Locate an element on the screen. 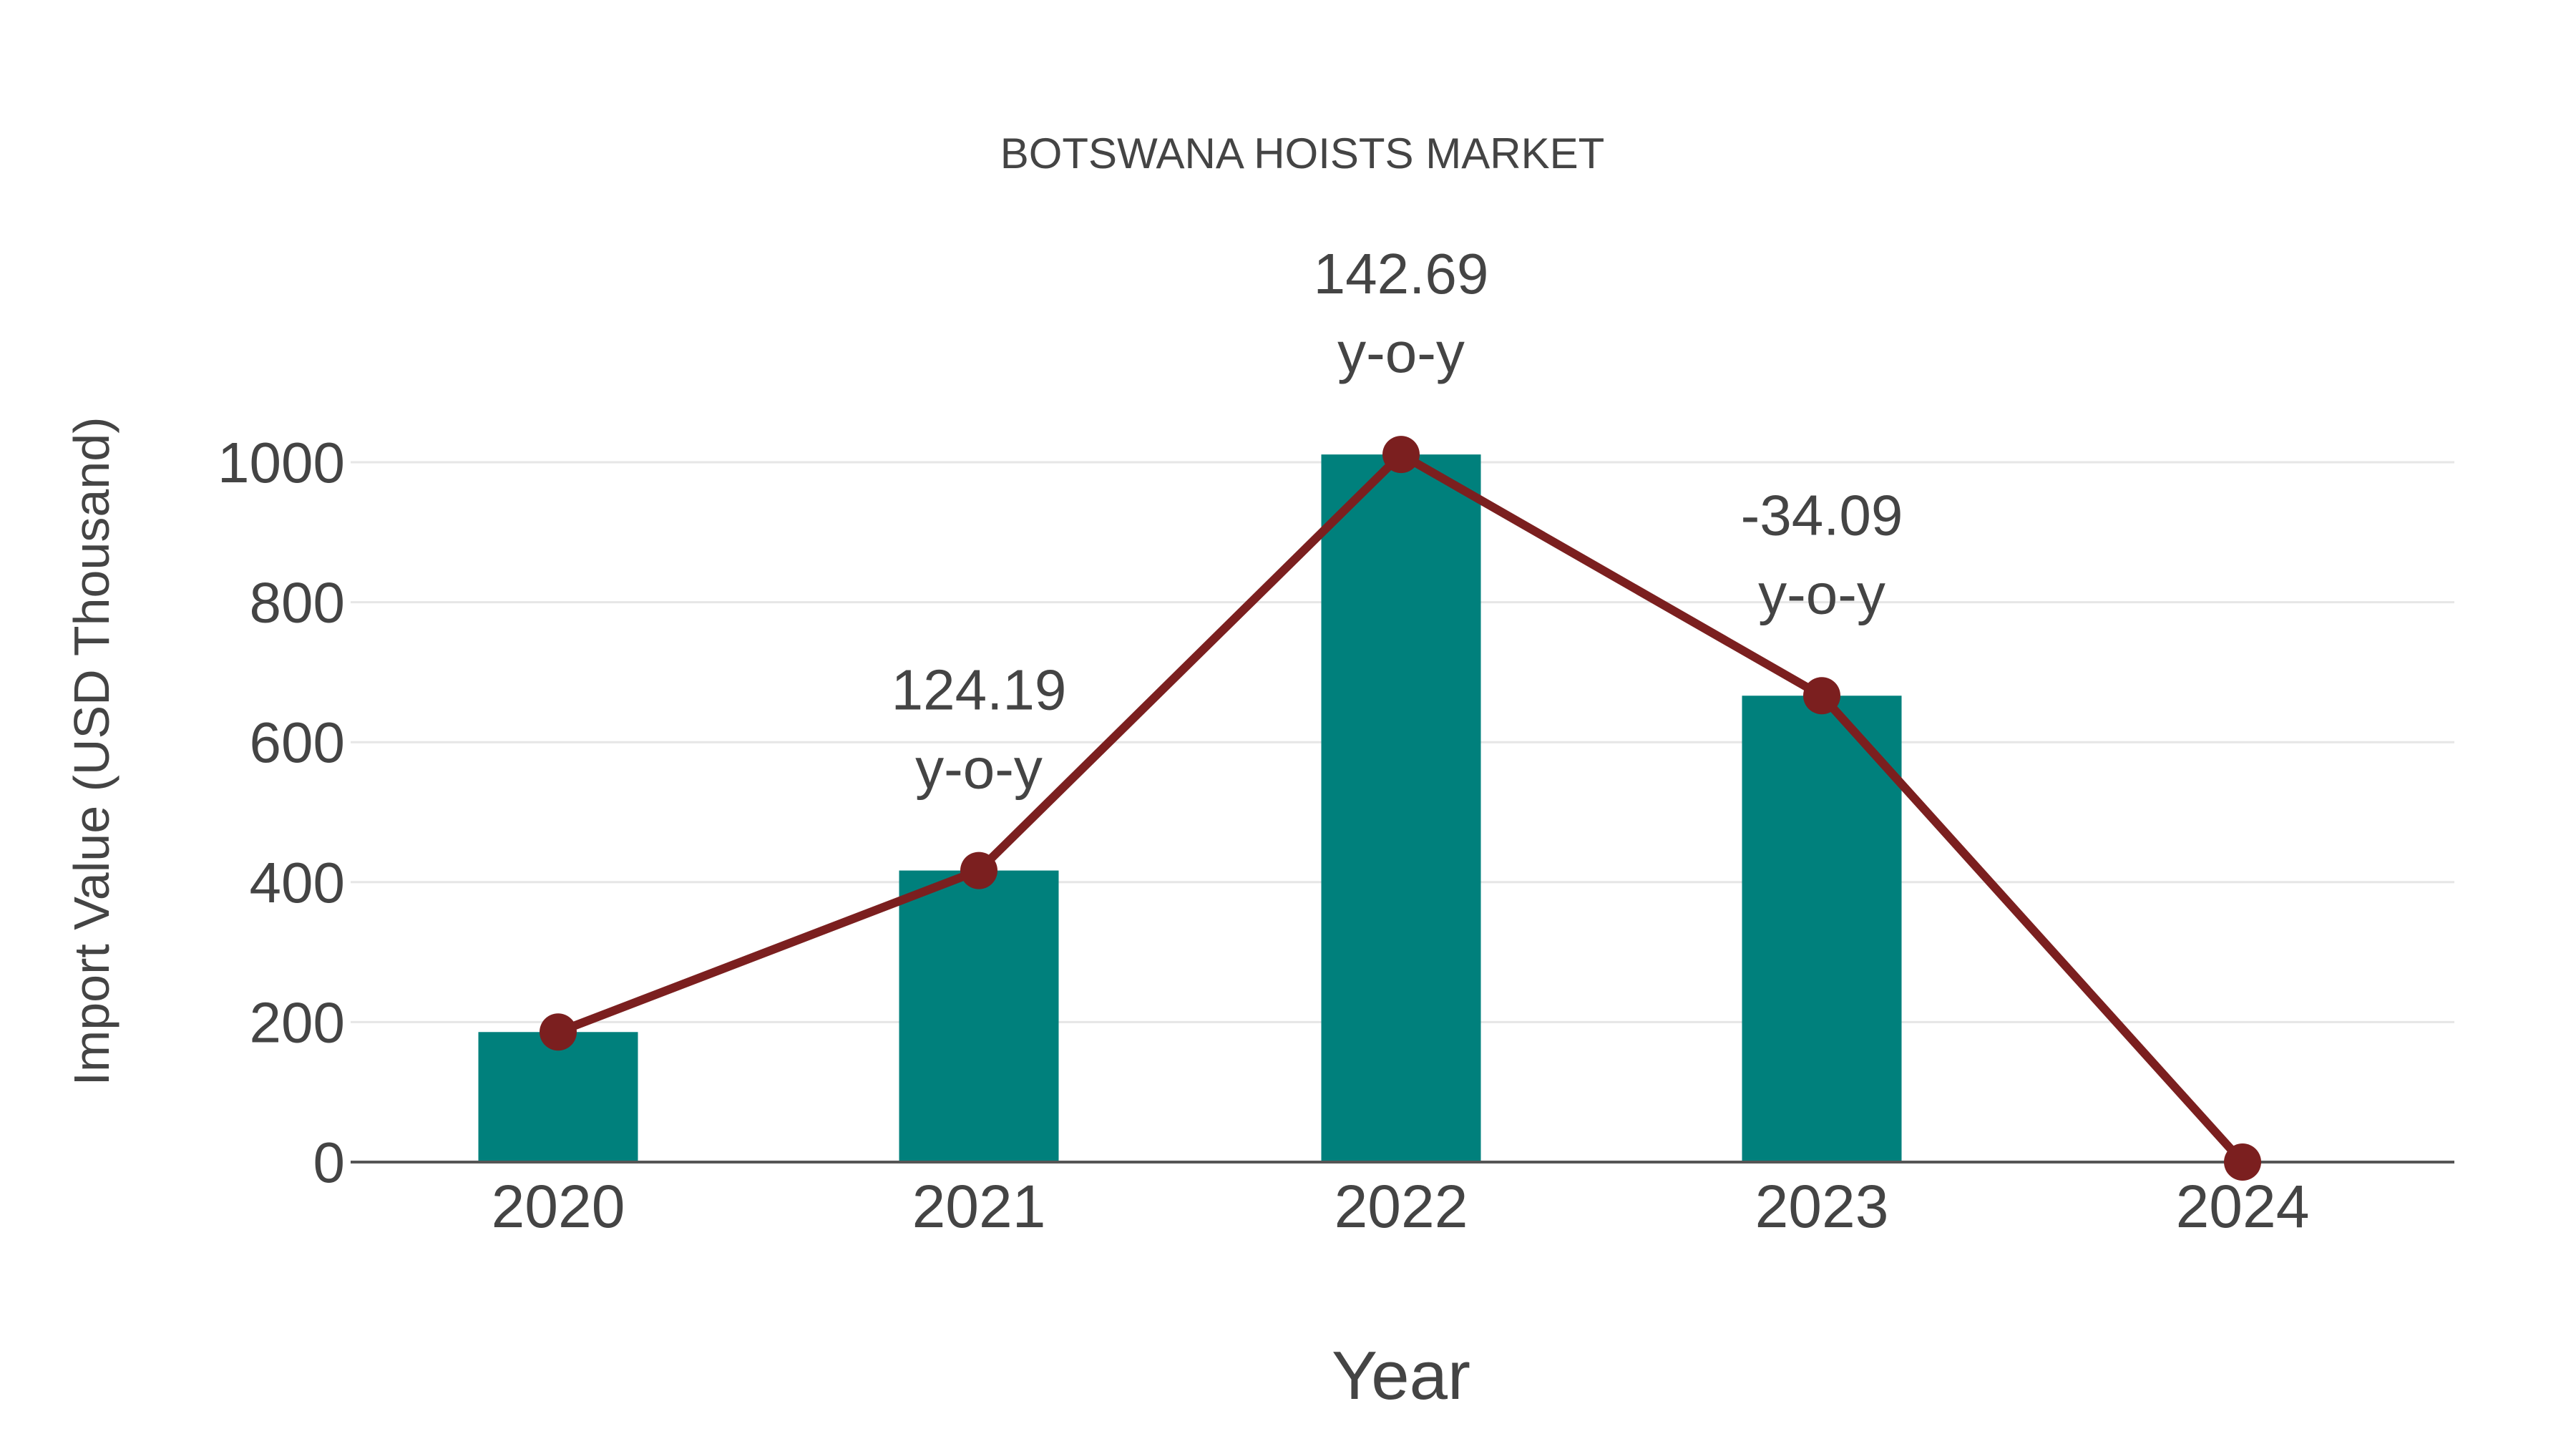 The width and height of the screenshot is (2576, 1449). bar-2023 is located at coordinates (1822, 929).